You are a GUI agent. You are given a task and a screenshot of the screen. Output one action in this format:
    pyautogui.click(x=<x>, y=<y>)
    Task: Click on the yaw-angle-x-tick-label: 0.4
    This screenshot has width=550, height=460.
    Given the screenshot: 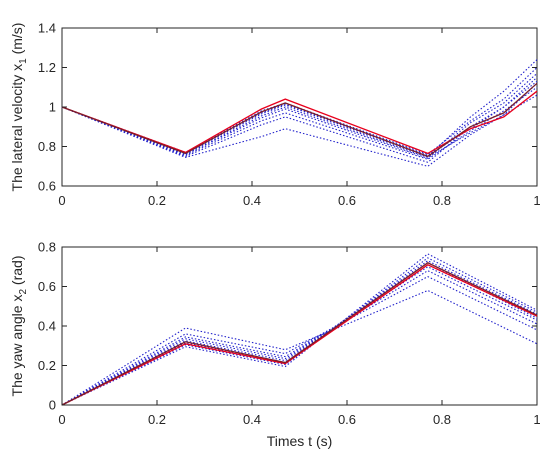 What is the action you would take?
    pyautogui.click(x=252, y=419)
    